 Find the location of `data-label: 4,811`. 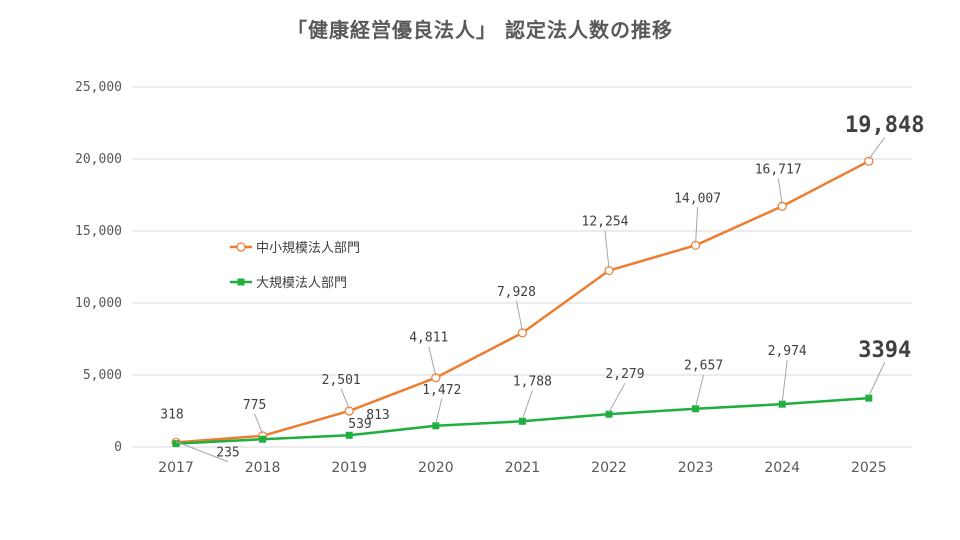

data-label: 4,811 is located at coordinates (428, 338).